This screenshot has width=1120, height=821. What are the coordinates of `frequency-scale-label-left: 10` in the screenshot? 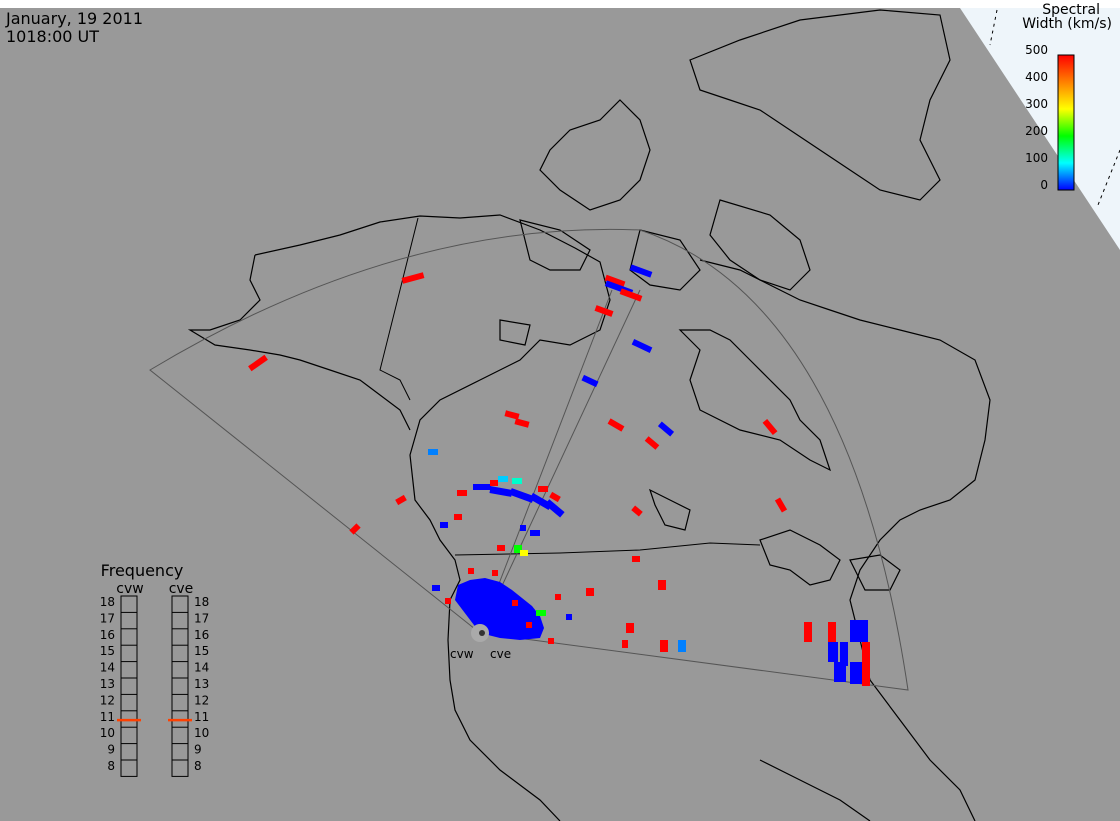 It's located at (107, 733).